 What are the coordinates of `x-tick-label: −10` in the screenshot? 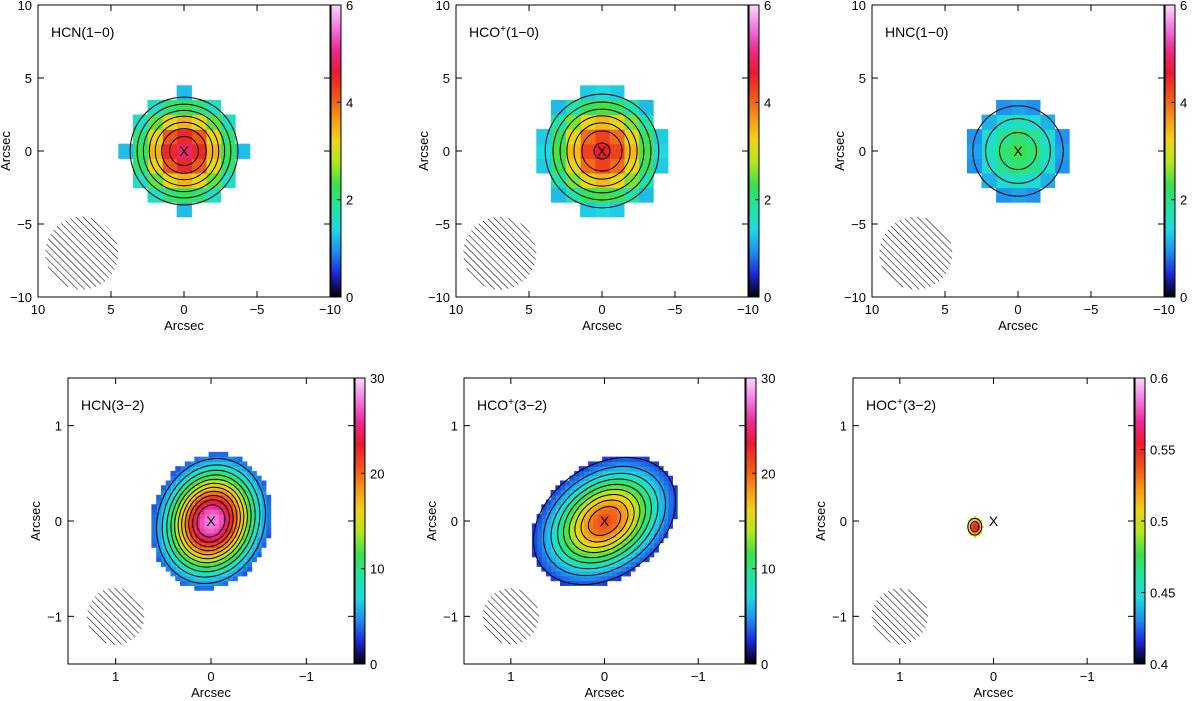 It's located at (1164, 309).